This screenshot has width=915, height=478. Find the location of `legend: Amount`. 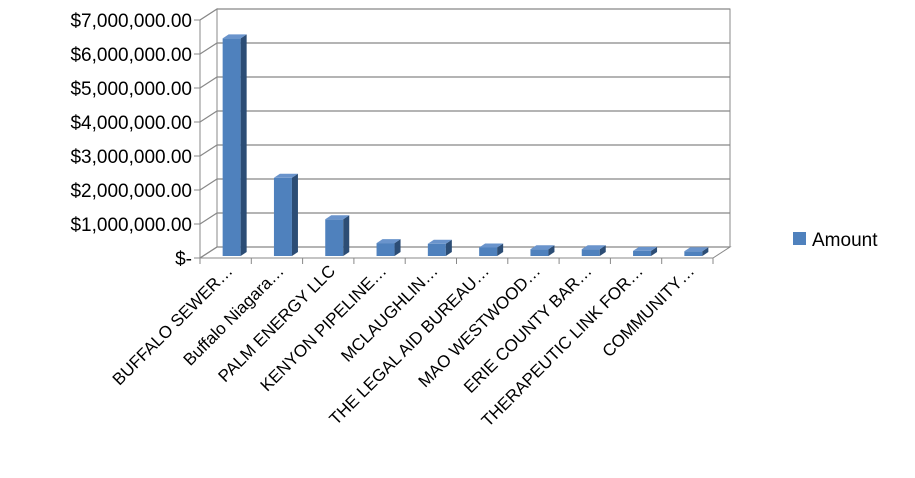

legend: Amount is located at coordinates (835, 240).